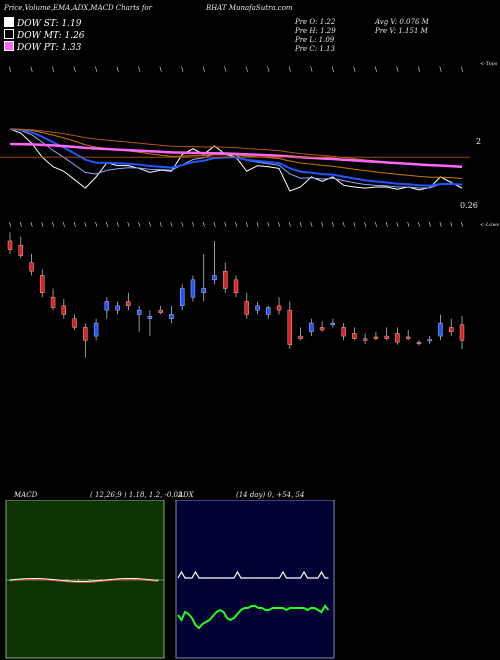  What do you see at coordinates (78, 8) in the screenshot?
I see `chart-title: Price,Volume,EMA,ADX,MACD Charts for` at bounding box center [78, 8].